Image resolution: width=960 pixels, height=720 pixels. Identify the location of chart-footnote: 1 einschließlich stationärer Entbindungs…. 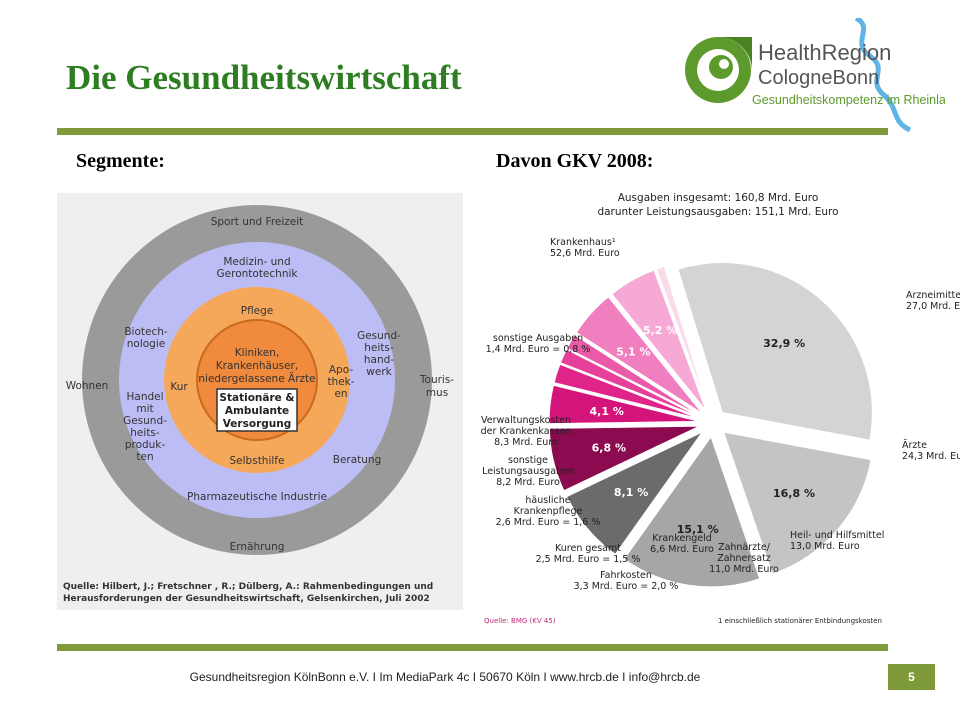
(800, 621).